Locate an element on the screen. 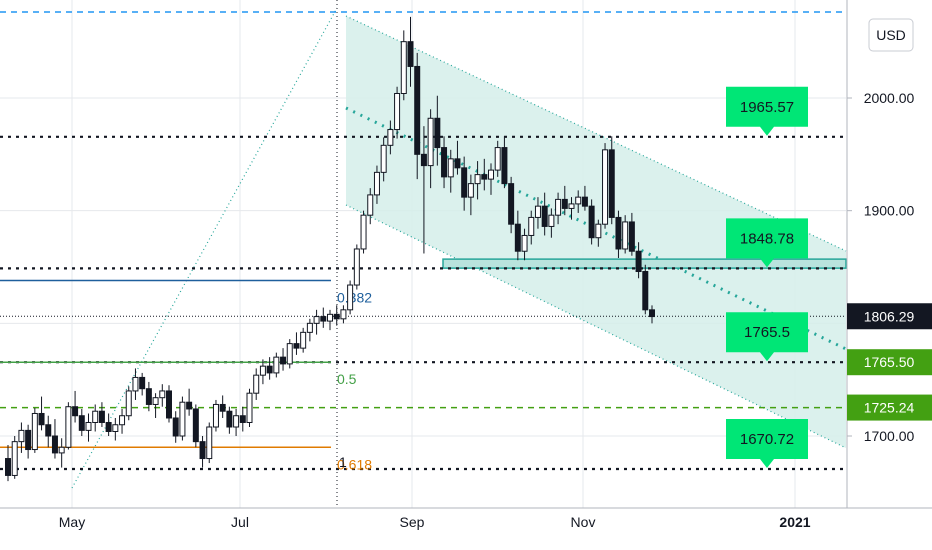 The image size is (932, 550). time-tick-label: Jul is located at coordinates (240, 522).